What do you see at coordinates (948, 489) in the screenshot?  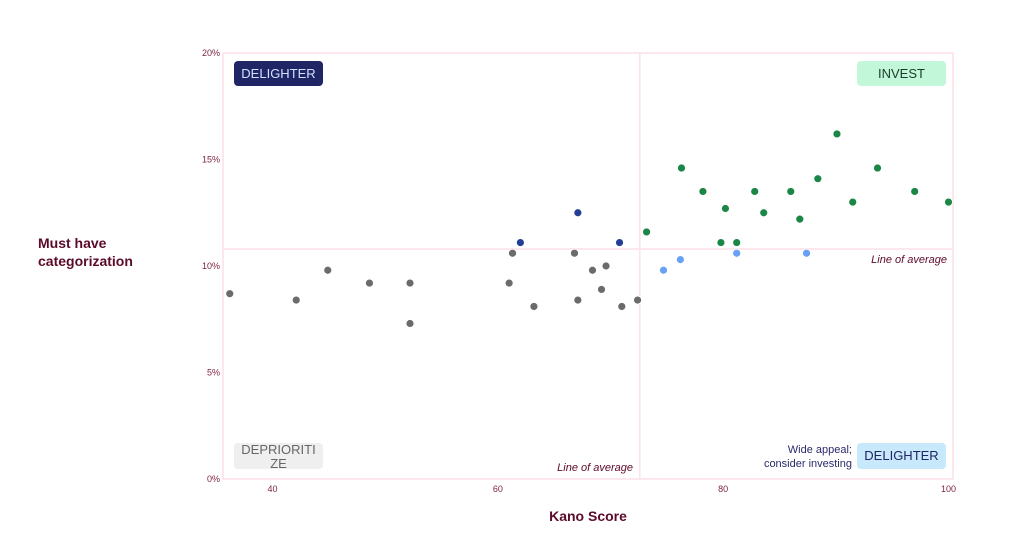 I see `x-tick-label: 100` at bounding box center [948, 489].